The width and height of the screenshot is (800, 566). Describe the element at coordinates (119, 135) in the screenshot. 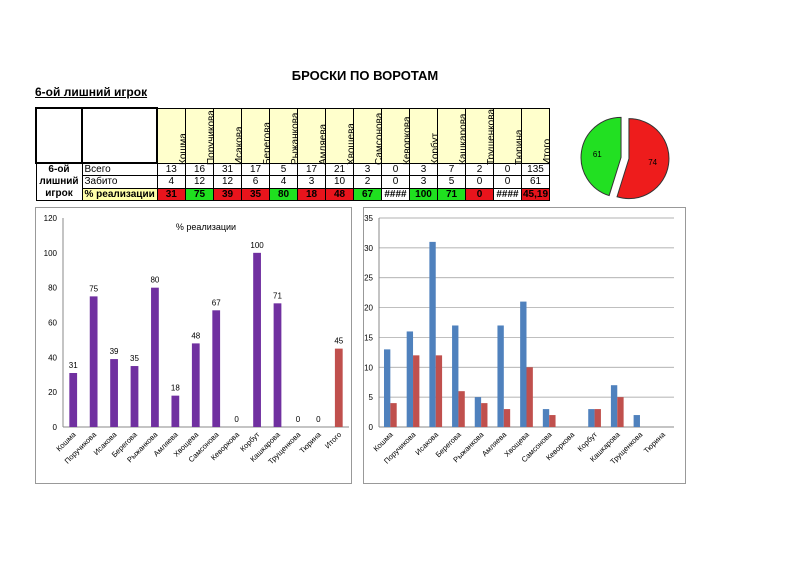

I see `corner-cell` at that location.